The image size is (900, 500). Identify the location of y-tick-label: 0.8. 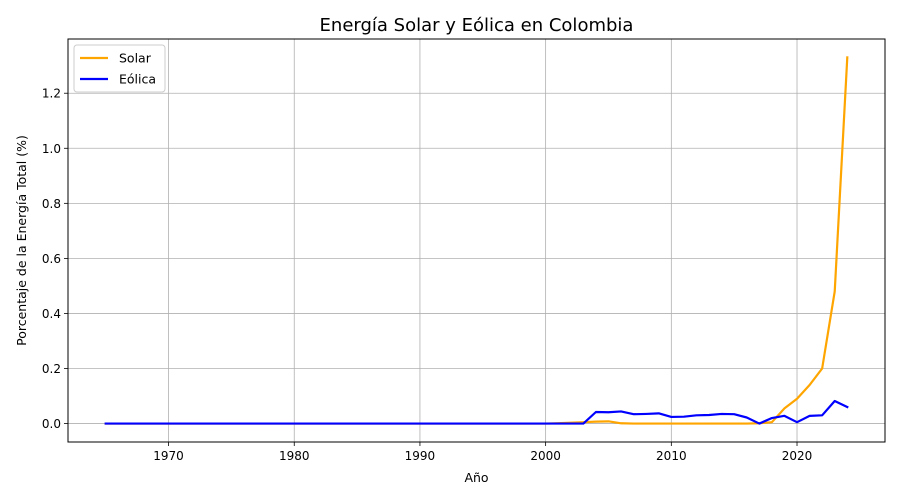
(51, 204).